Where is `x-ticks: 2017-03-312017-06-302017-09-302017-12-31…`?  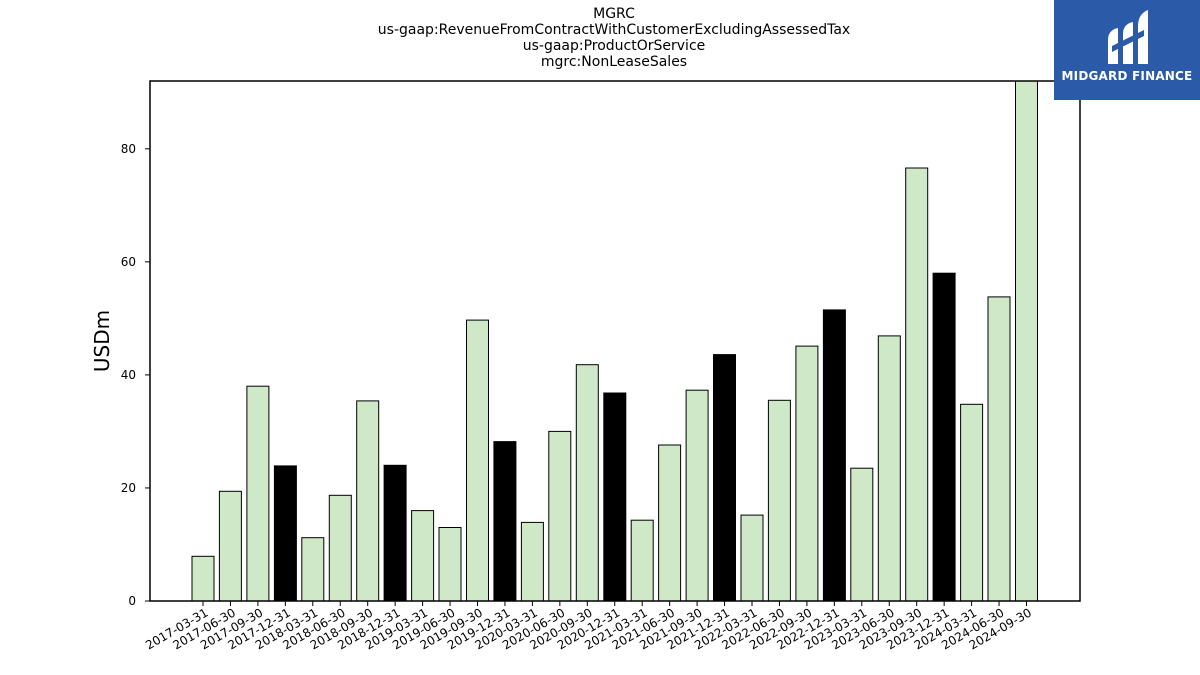
x-ticks: 2017-03-312017-06-302017-09-302017-12-31… is located at coordinates (588, 626).